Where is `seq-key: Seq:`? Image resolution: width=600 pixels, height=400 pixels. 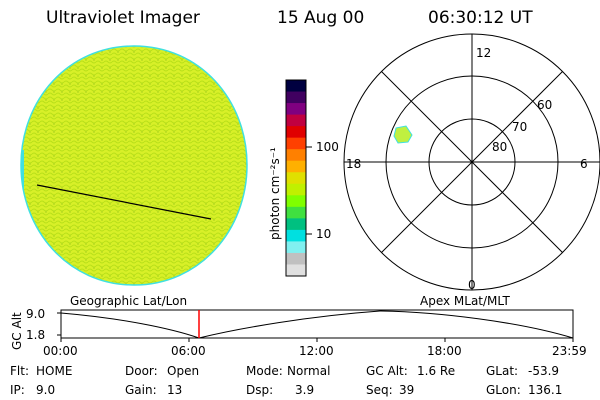 seq-key: Seq: is located at coordinates (379, 390).